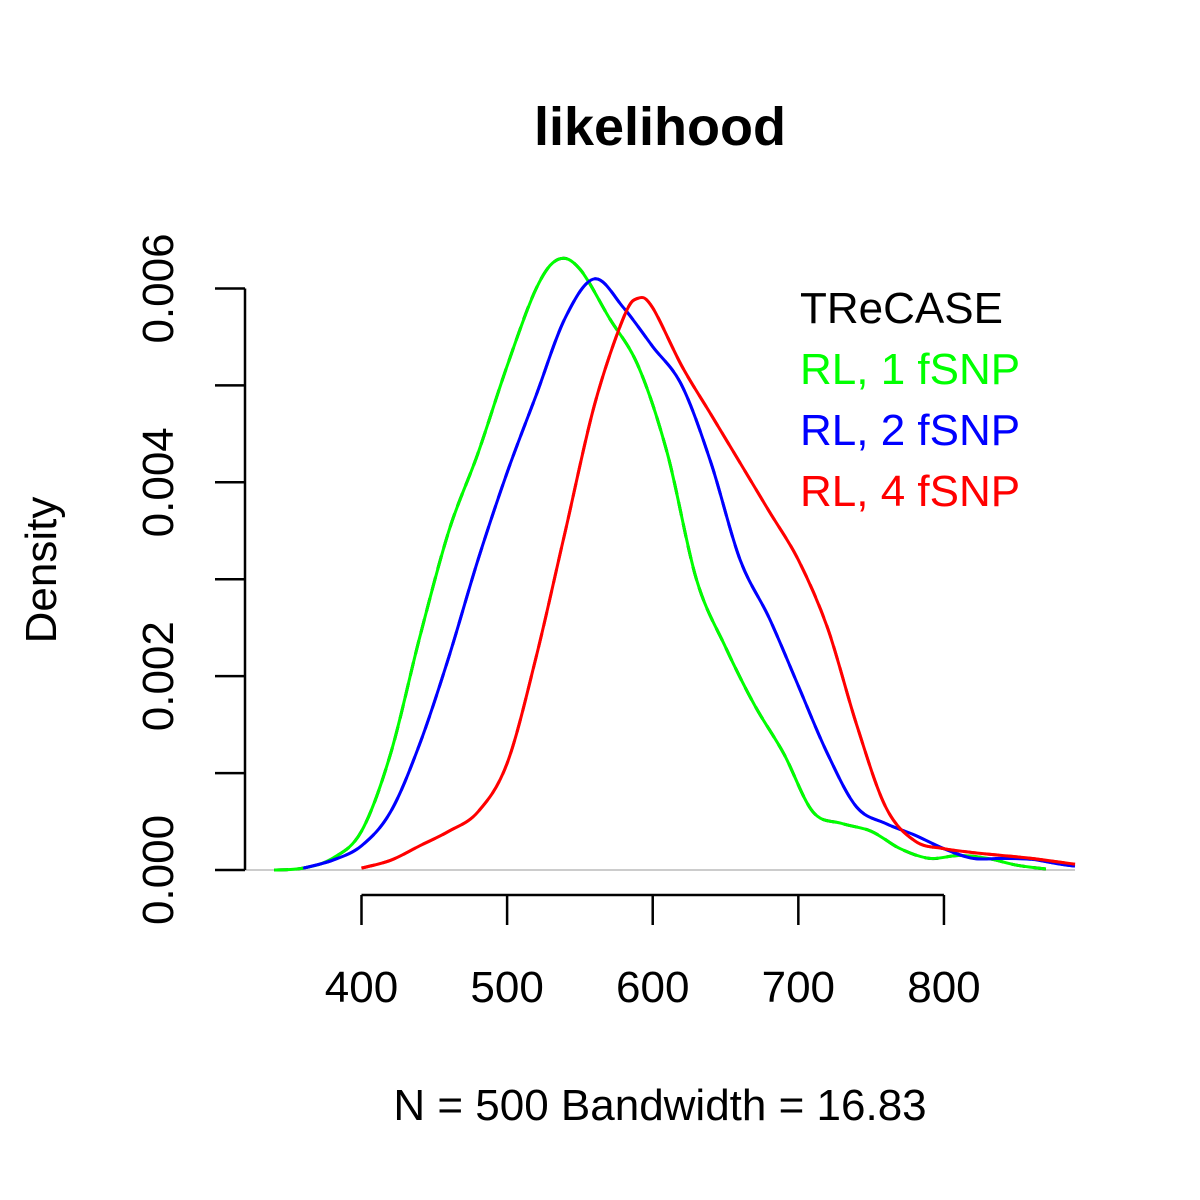 The image size is (1200, 1200). I want to click on x-tick-label: 500, so click(506, 987).